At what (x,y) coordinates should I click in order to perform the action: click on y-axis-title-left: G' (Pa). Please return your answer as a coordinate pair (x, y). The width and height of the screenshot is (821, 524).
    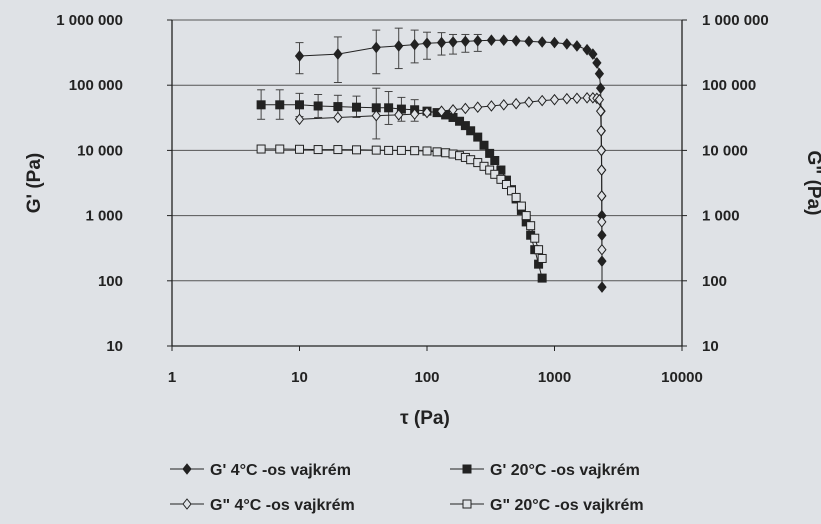
    Looking at the image, I should click on (34, 183).